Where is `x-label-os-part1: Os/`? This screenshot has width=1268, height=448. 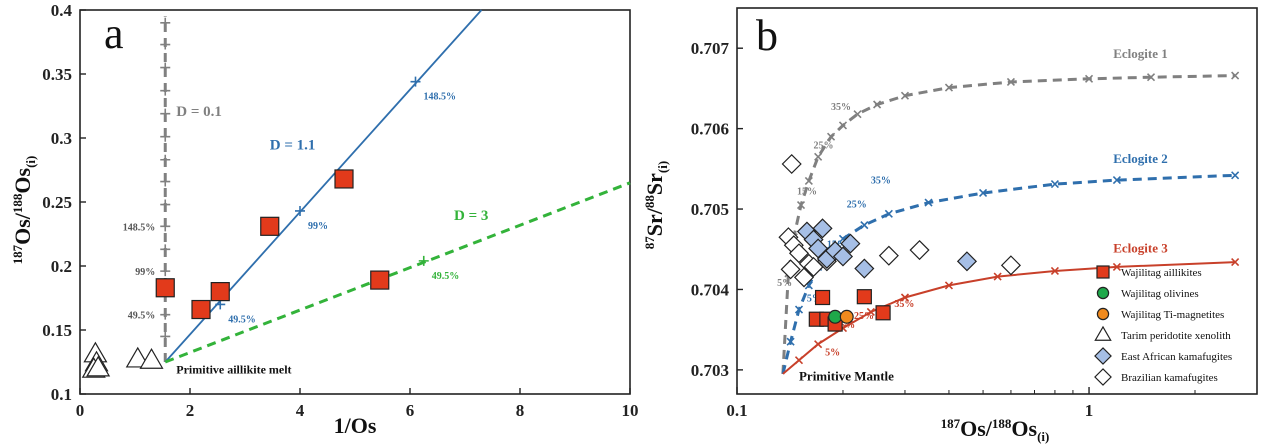 x-label-os-part1: Os/ is located at coordinates (976, 428).